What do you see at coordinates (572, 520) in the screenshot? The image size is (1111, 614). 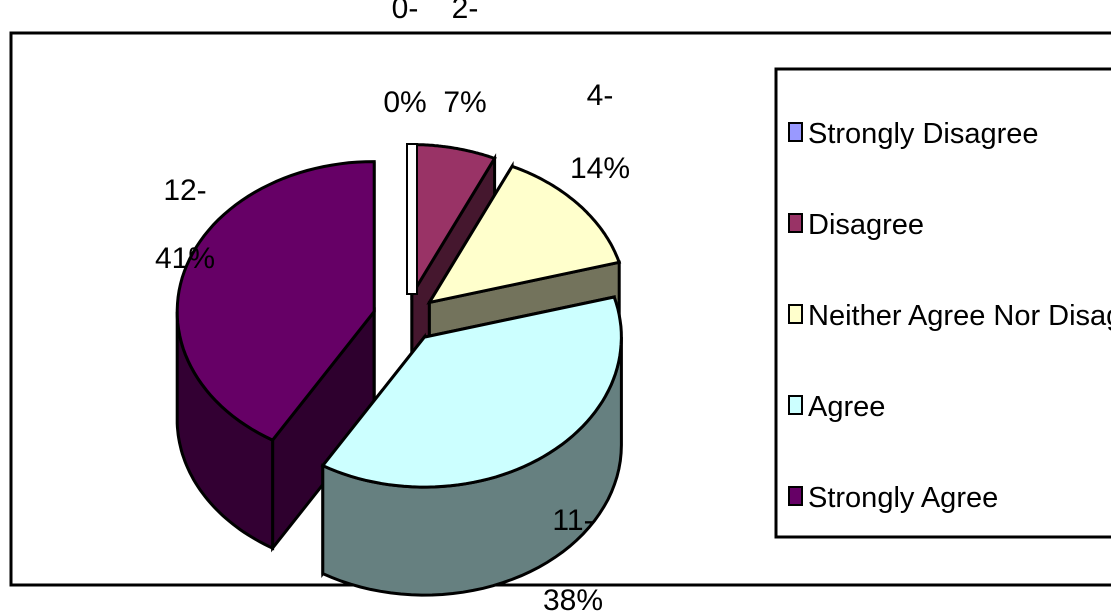 I see `data-label-count-agree: 11-` at bounding box center [572, 520].